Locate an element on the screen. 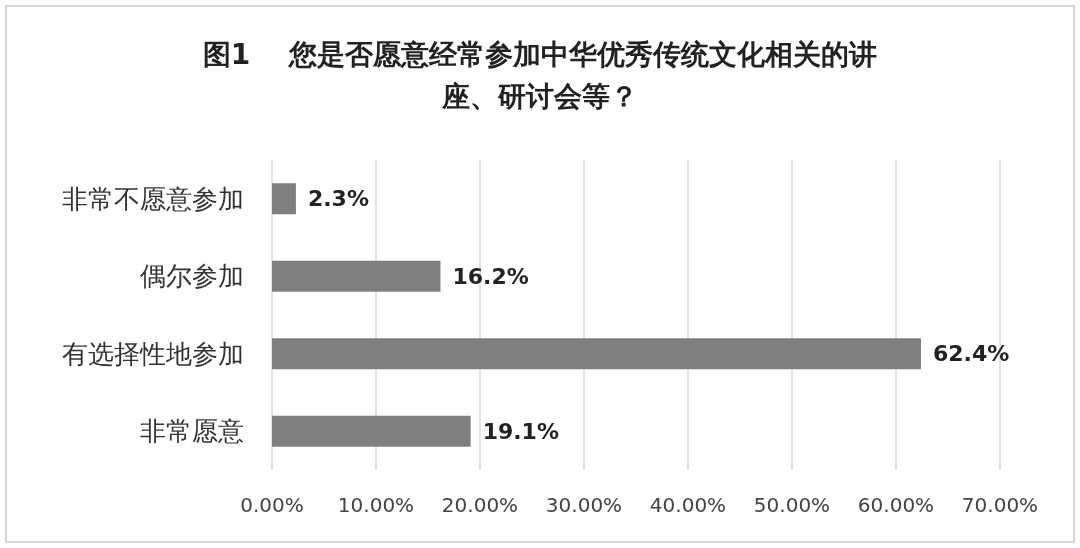 The width and height of the screenshot is (1080, 548). x-tick-label: 30.00% is located at coordinates (584, 505).